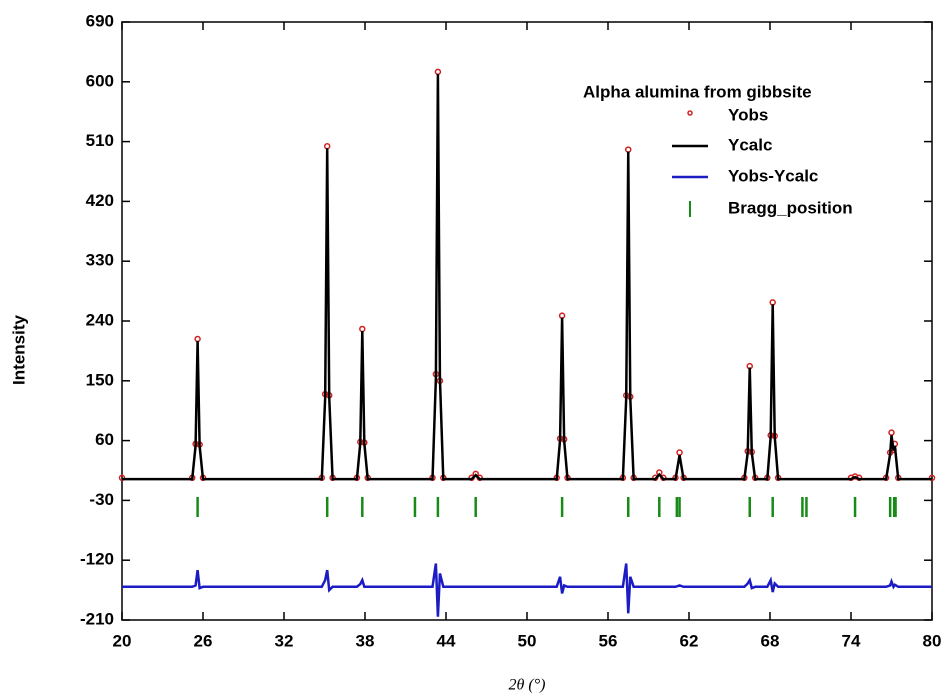  Describe the element at coordinates (750, 144) in the screenshot. I see `legend-label: Ycalc` at that location.